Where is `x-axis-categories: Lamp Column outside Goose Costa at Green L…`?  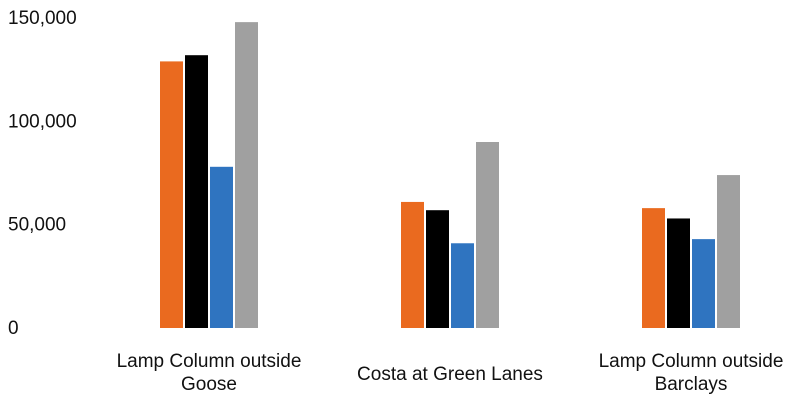 x-axis-categories: Lamp Column outside Goose Costa at Green L… is located at coordinates (450, 373).